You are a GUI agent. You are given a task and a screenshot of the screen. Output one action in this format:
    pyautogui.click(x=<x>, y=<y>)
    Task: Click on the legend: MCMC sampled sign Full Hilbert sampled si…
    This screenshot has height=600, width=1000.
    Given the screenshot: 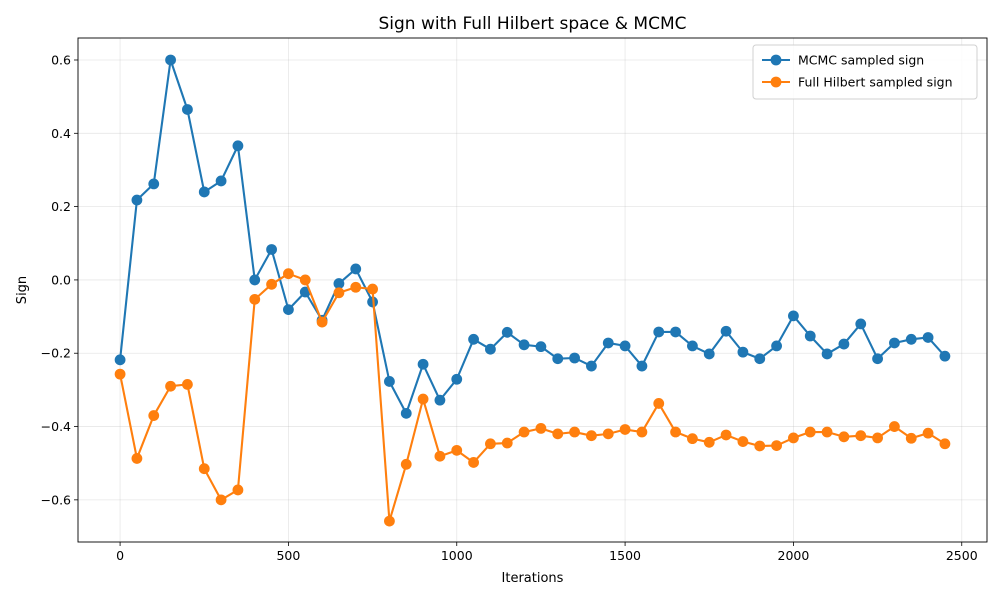 What is the action you would take?
    pyautogui.click(x=865, y=72)
    